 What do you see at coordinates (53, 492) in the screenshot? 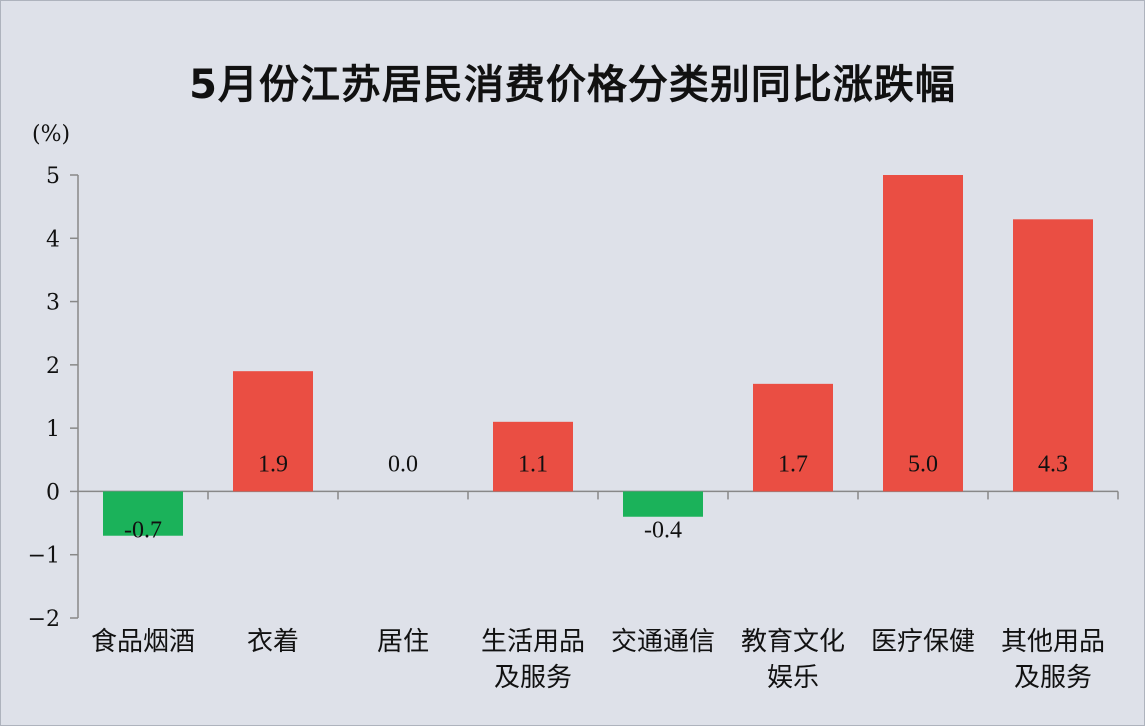
I see `y-tick-label: 0` at bounding box center [53, 492].